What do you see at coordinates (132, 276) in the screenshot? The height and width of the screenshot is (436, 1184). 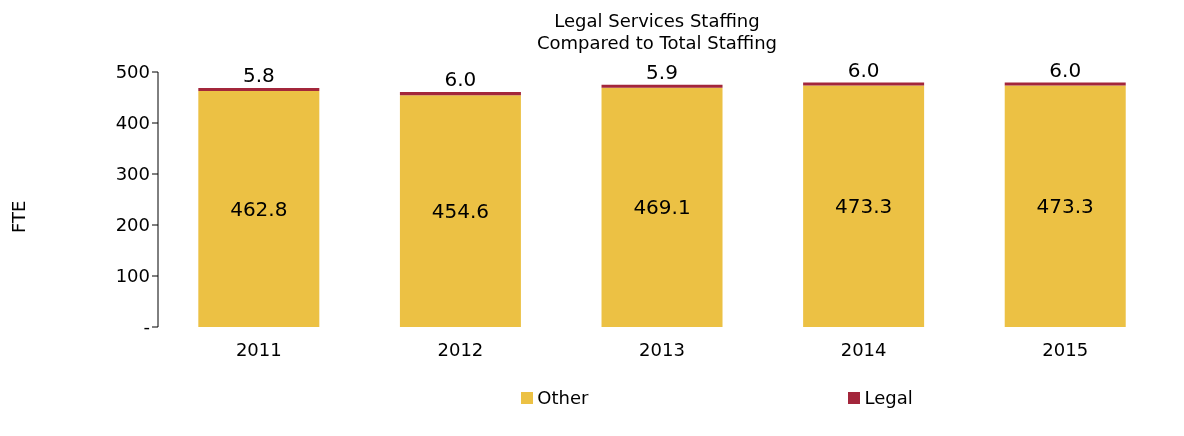 I see `y-tick-label: 100` at bounding box center [132, 276].